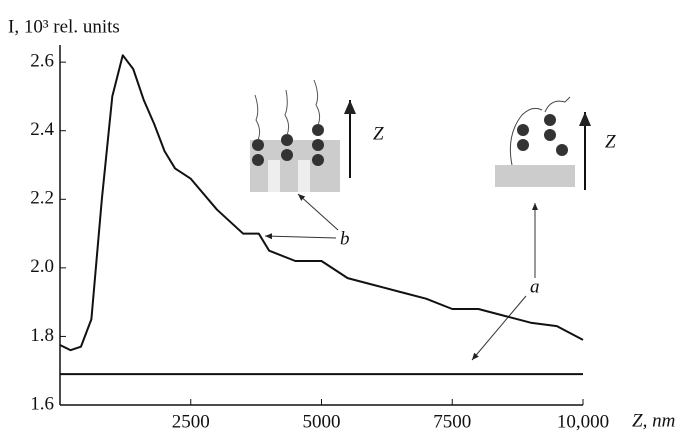 This screenshot has height=439, width=692. I want to click on annotation: a, so click(535, 286).